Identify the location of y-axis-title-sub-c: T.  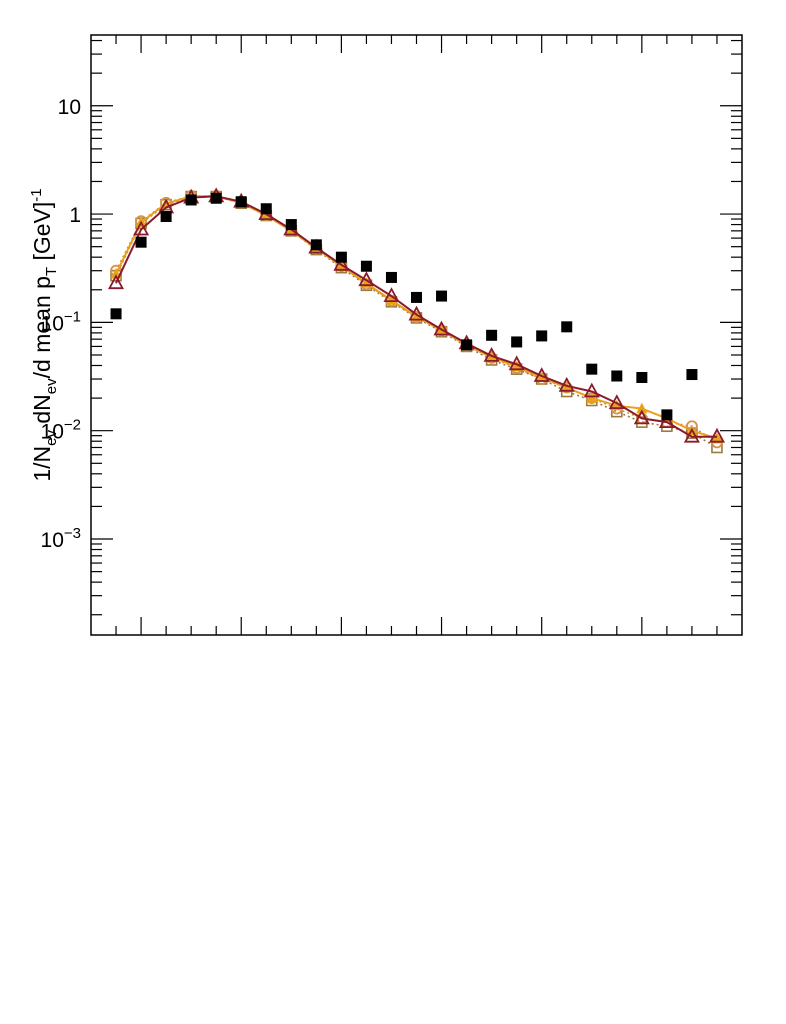
(51, 271).